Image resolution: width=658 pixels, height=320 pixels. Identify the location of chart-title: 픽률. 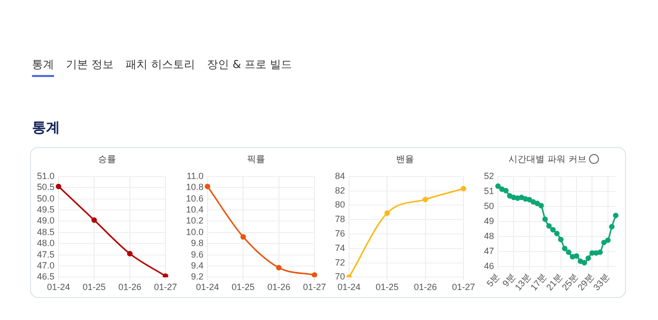
(256, 160).